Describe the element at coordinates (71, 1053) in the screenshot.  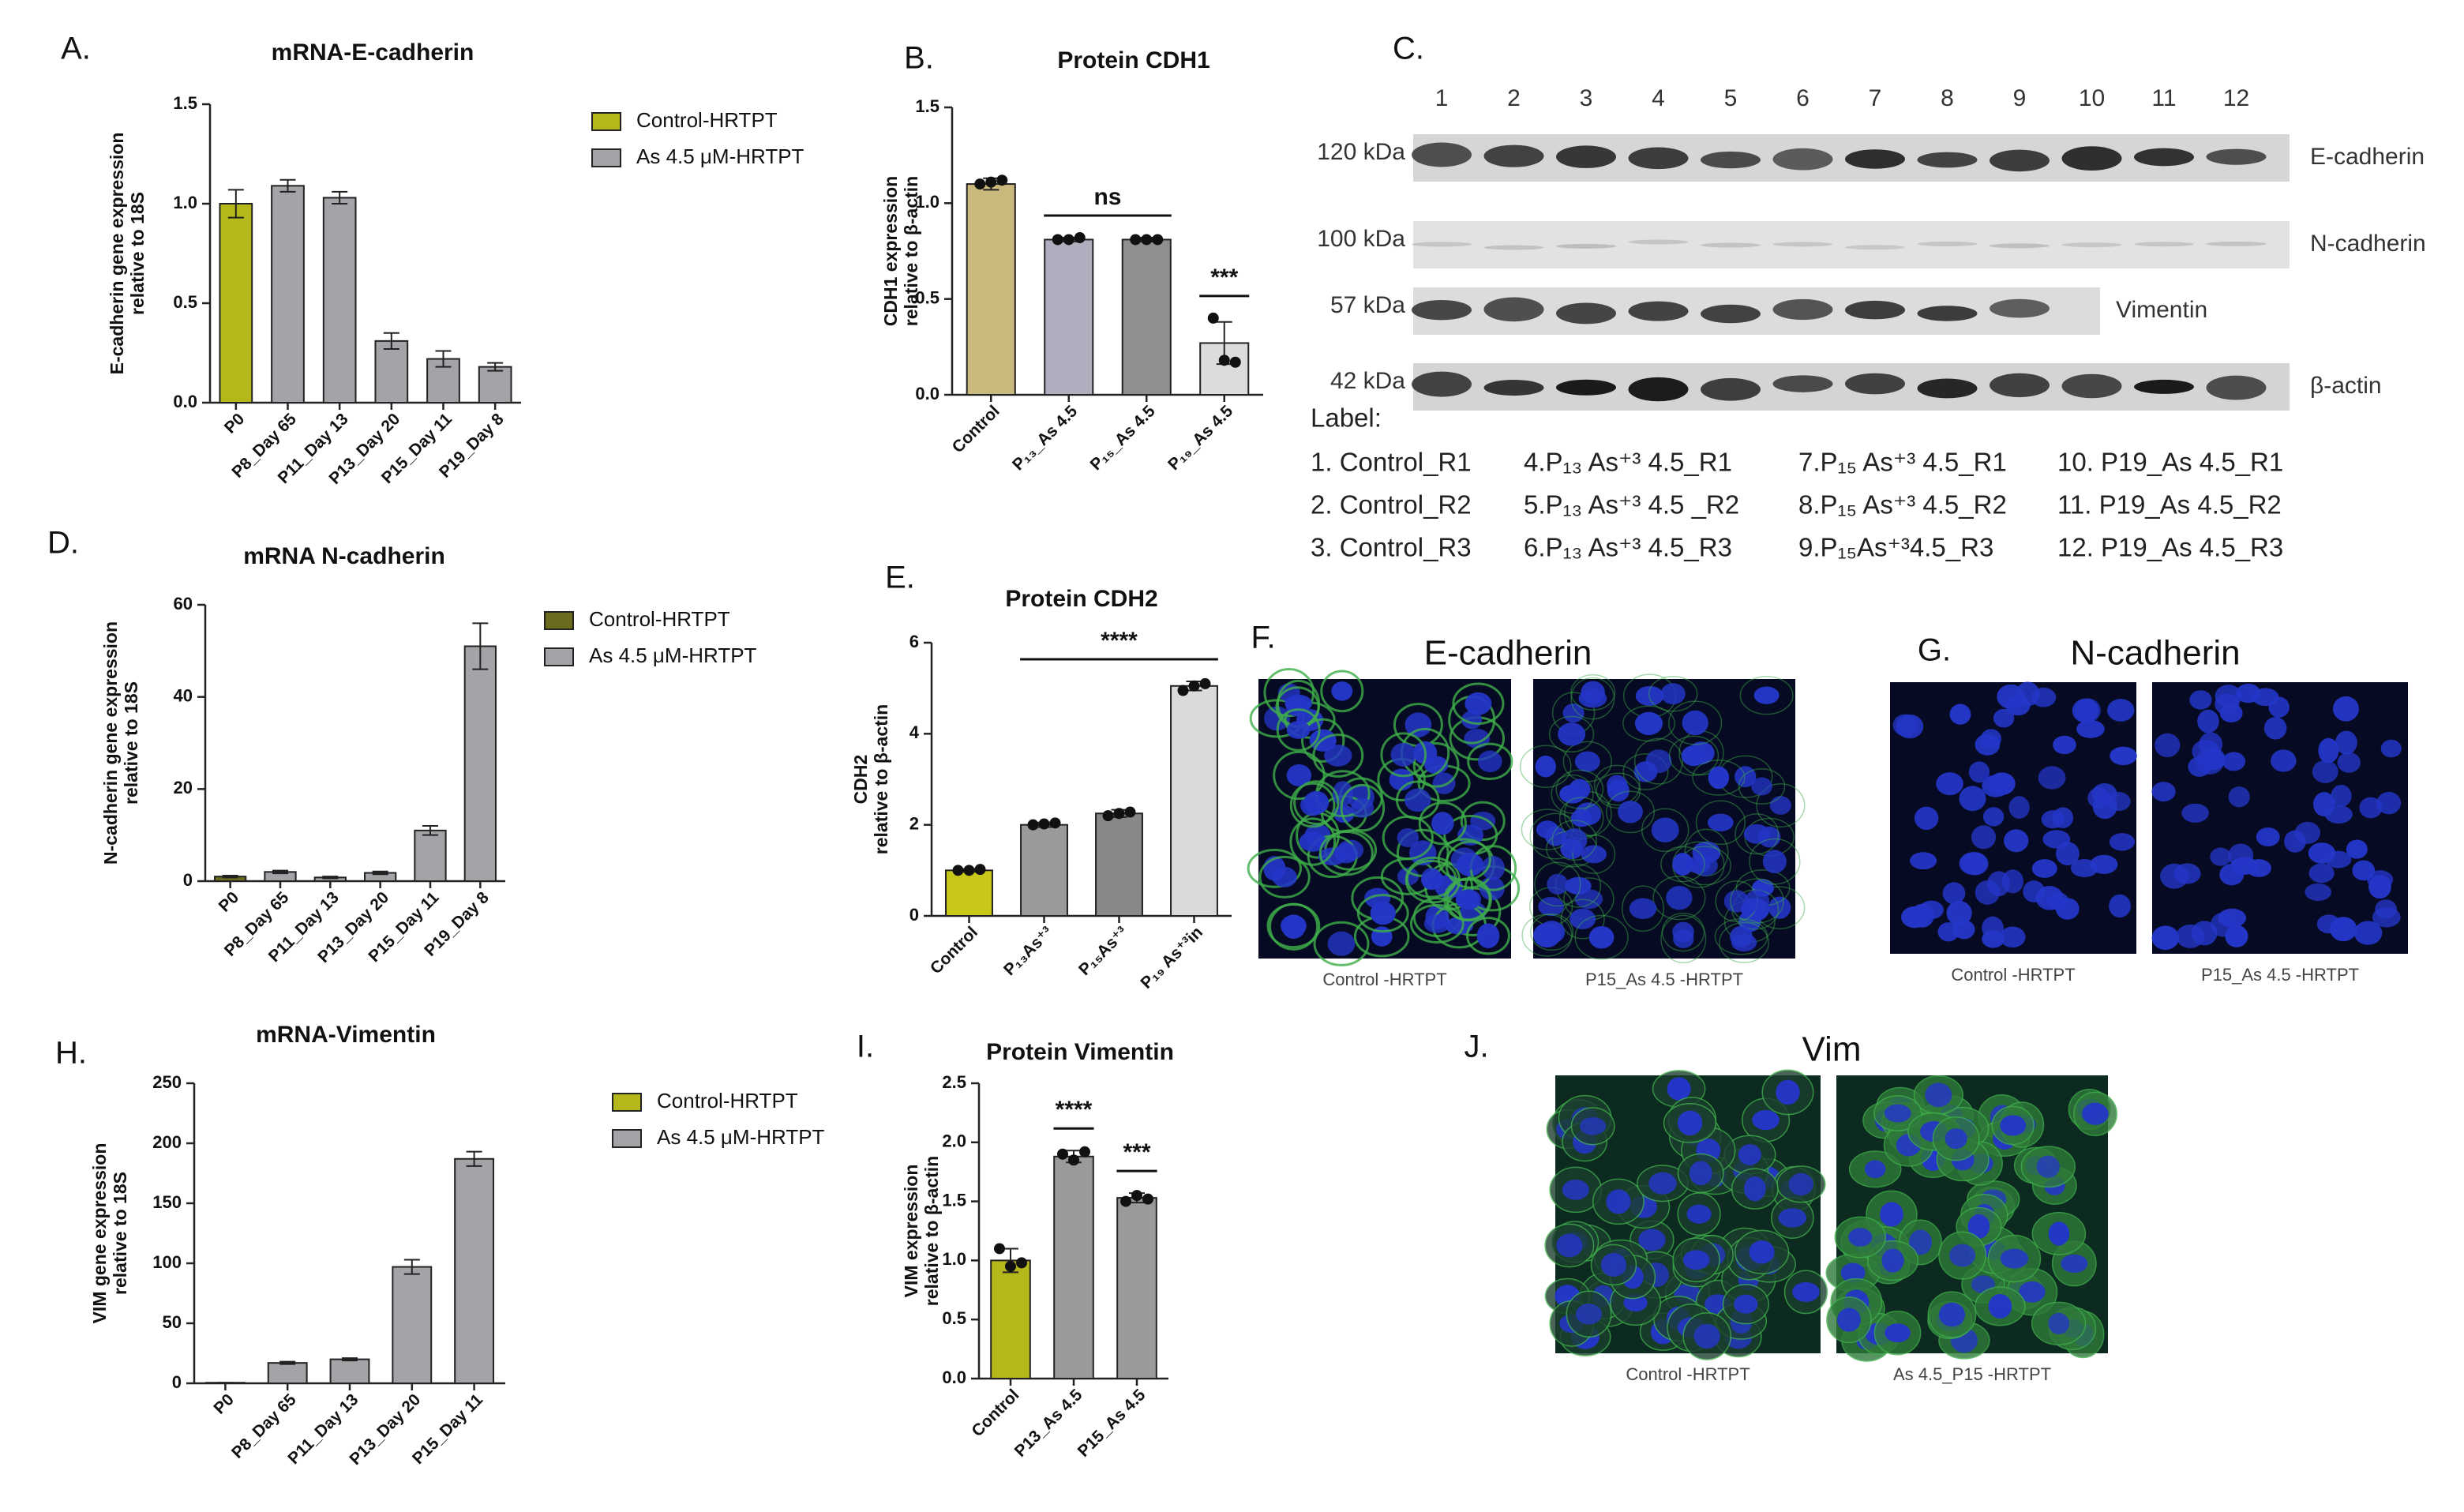
I see `panel-label: H.` at that location.